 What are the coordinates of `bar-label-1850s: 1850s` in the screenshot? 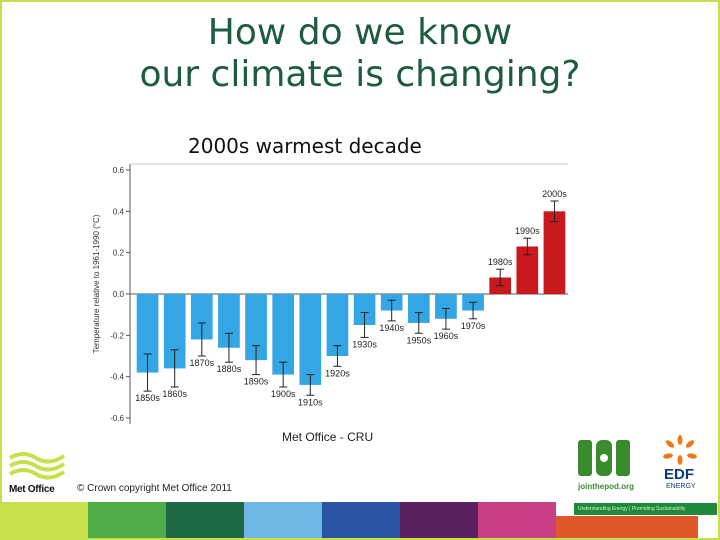 It's located at (147, 398).